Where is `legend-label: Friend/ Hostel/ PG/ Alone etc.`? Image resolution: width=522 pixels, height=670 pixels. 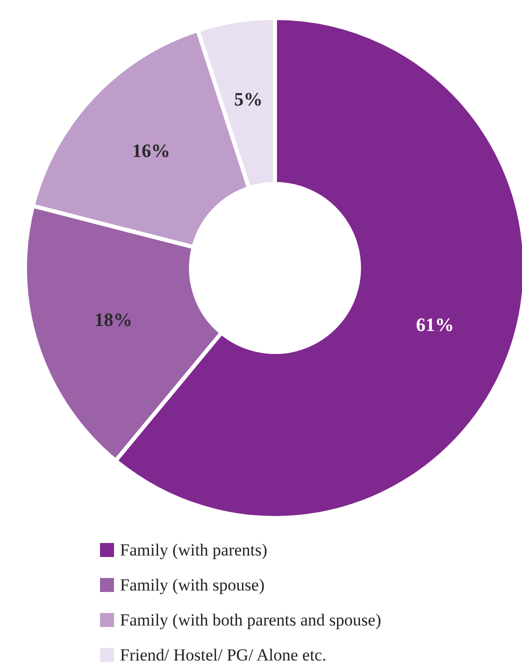 legend-label: Friend/ Hostel/ PG/ Alone etc. is located at coordinates (223, 655).